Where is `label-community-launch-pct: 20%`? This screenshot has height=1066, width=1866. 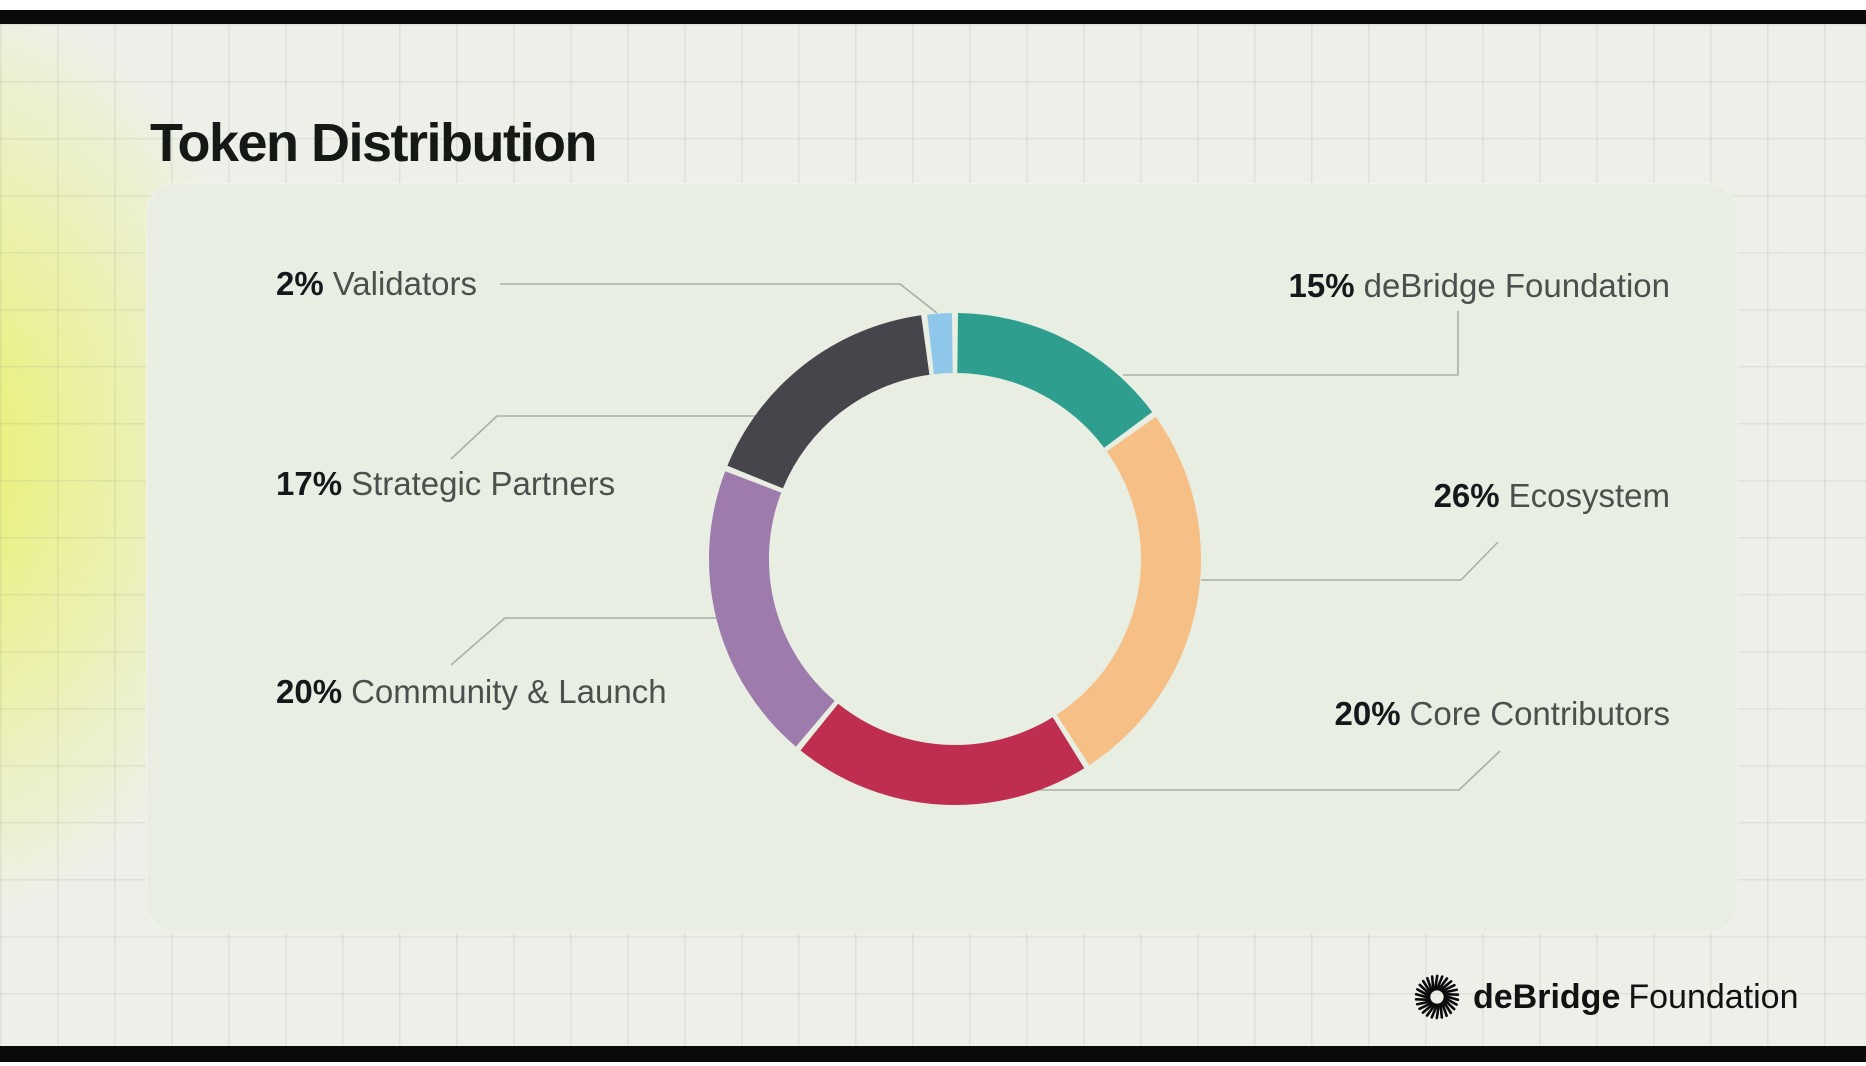
label-community-launch-pct: 20% is located at coordinates (309, 691).